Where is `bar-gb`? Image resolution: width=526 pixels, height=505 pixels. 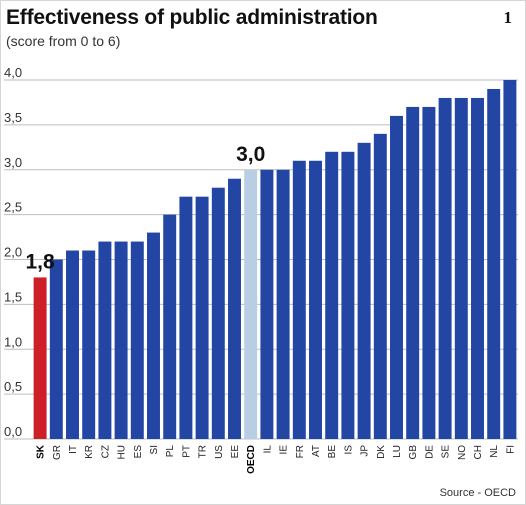 bar-gb is located at coordinates (413, 273).